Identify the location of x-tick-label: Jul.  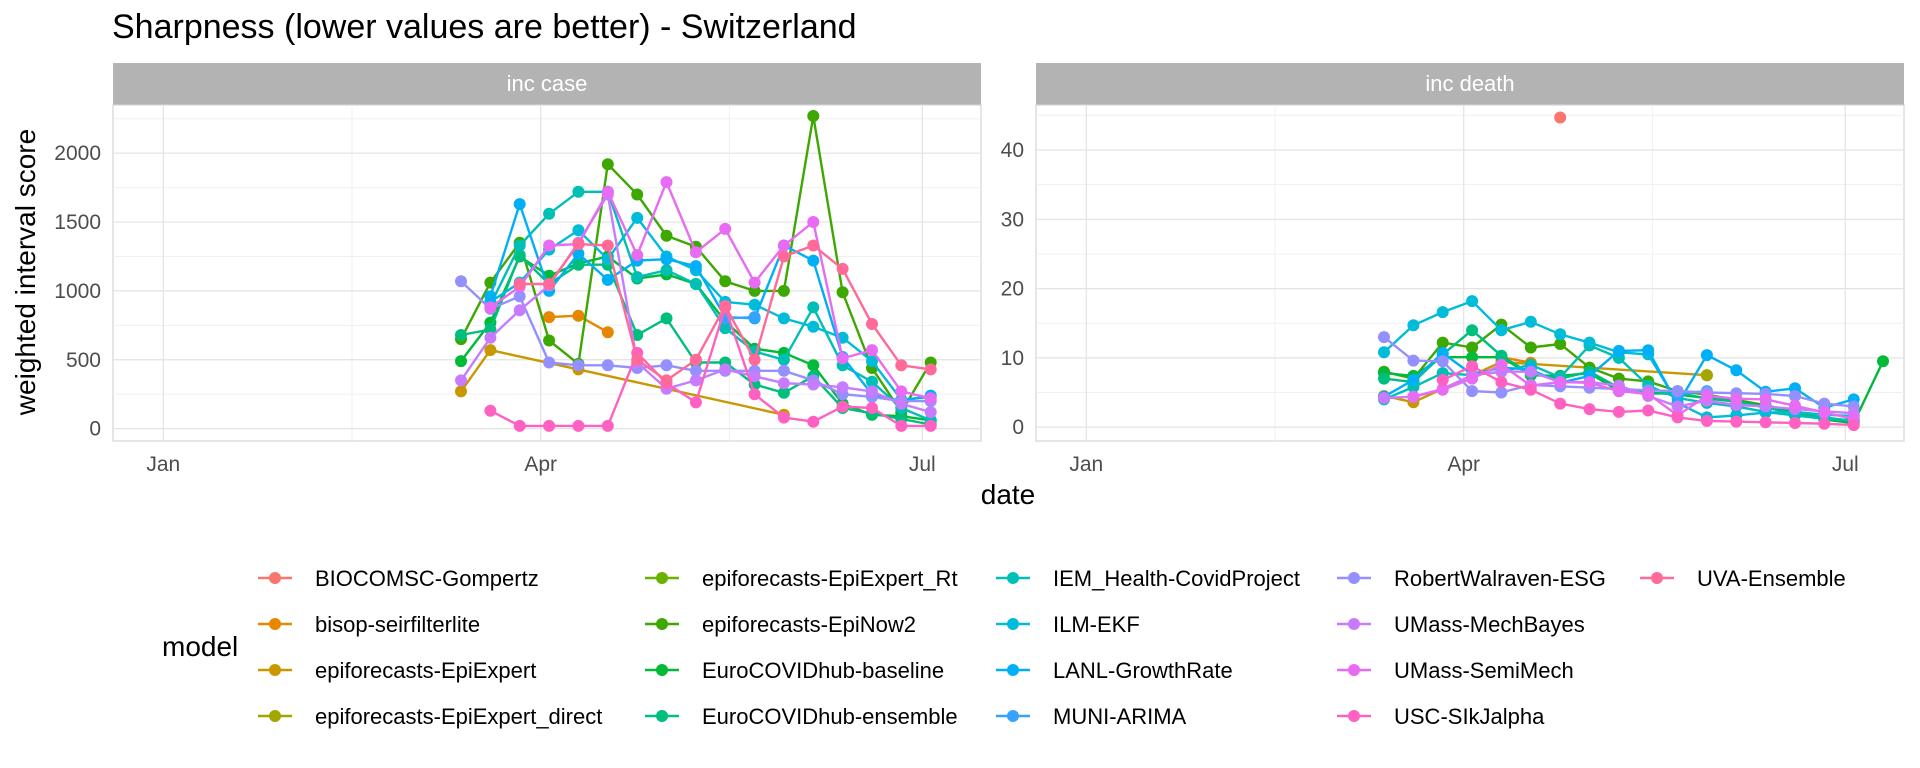
(1845, 464).